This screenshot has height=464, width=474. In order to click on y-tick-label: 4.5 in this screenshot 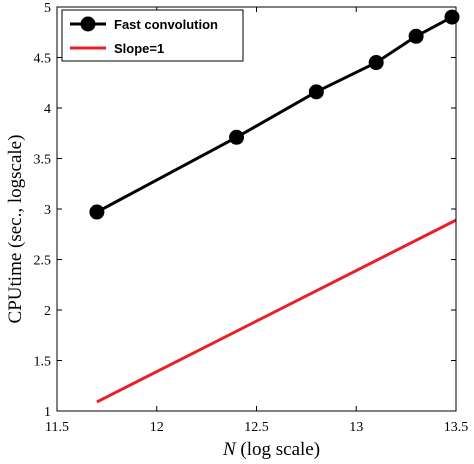, I will do `click(43, 59)`.